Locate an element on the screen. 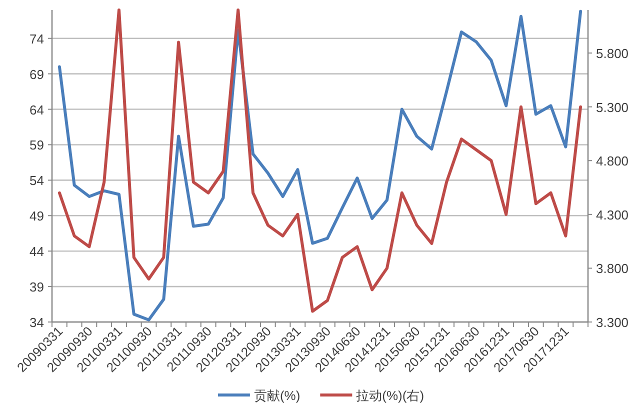  y-tick-label: 34 is located at coordinates (37, 322).